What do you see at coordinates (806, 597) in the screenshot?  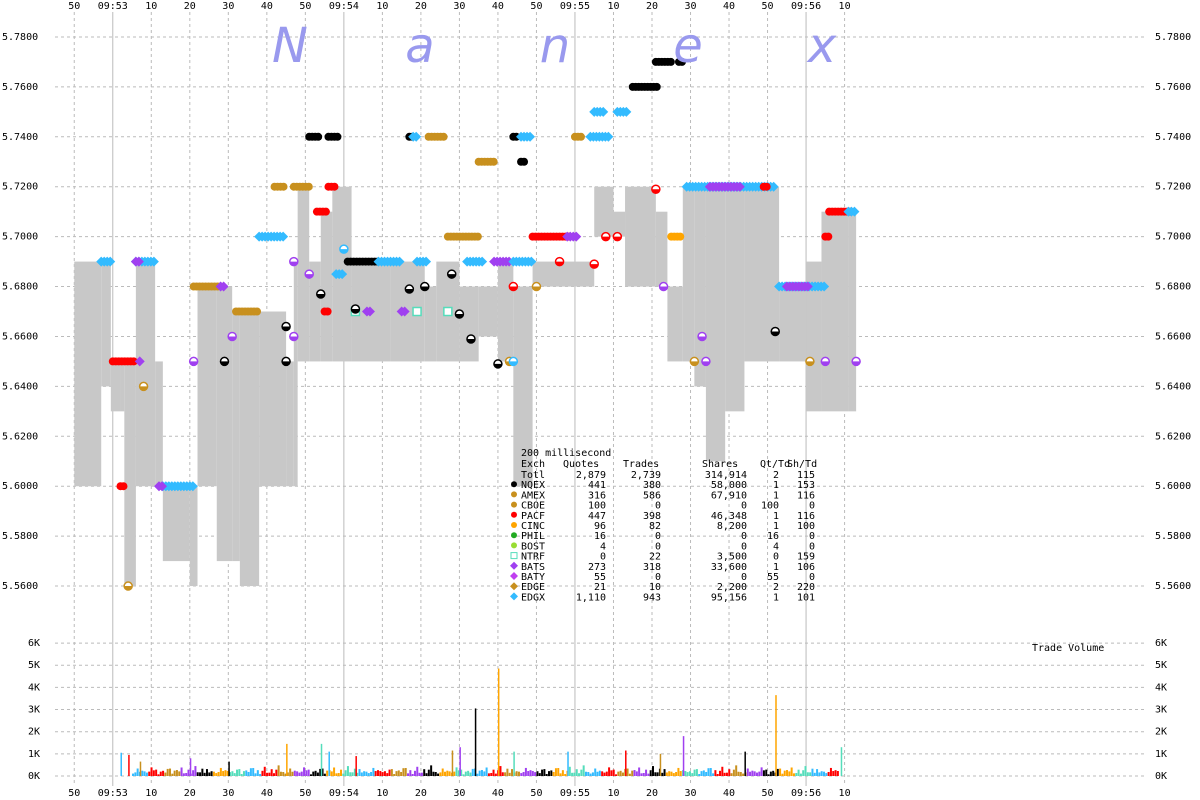 I see `legend-cell: 101` at bounding box center [806, 597].